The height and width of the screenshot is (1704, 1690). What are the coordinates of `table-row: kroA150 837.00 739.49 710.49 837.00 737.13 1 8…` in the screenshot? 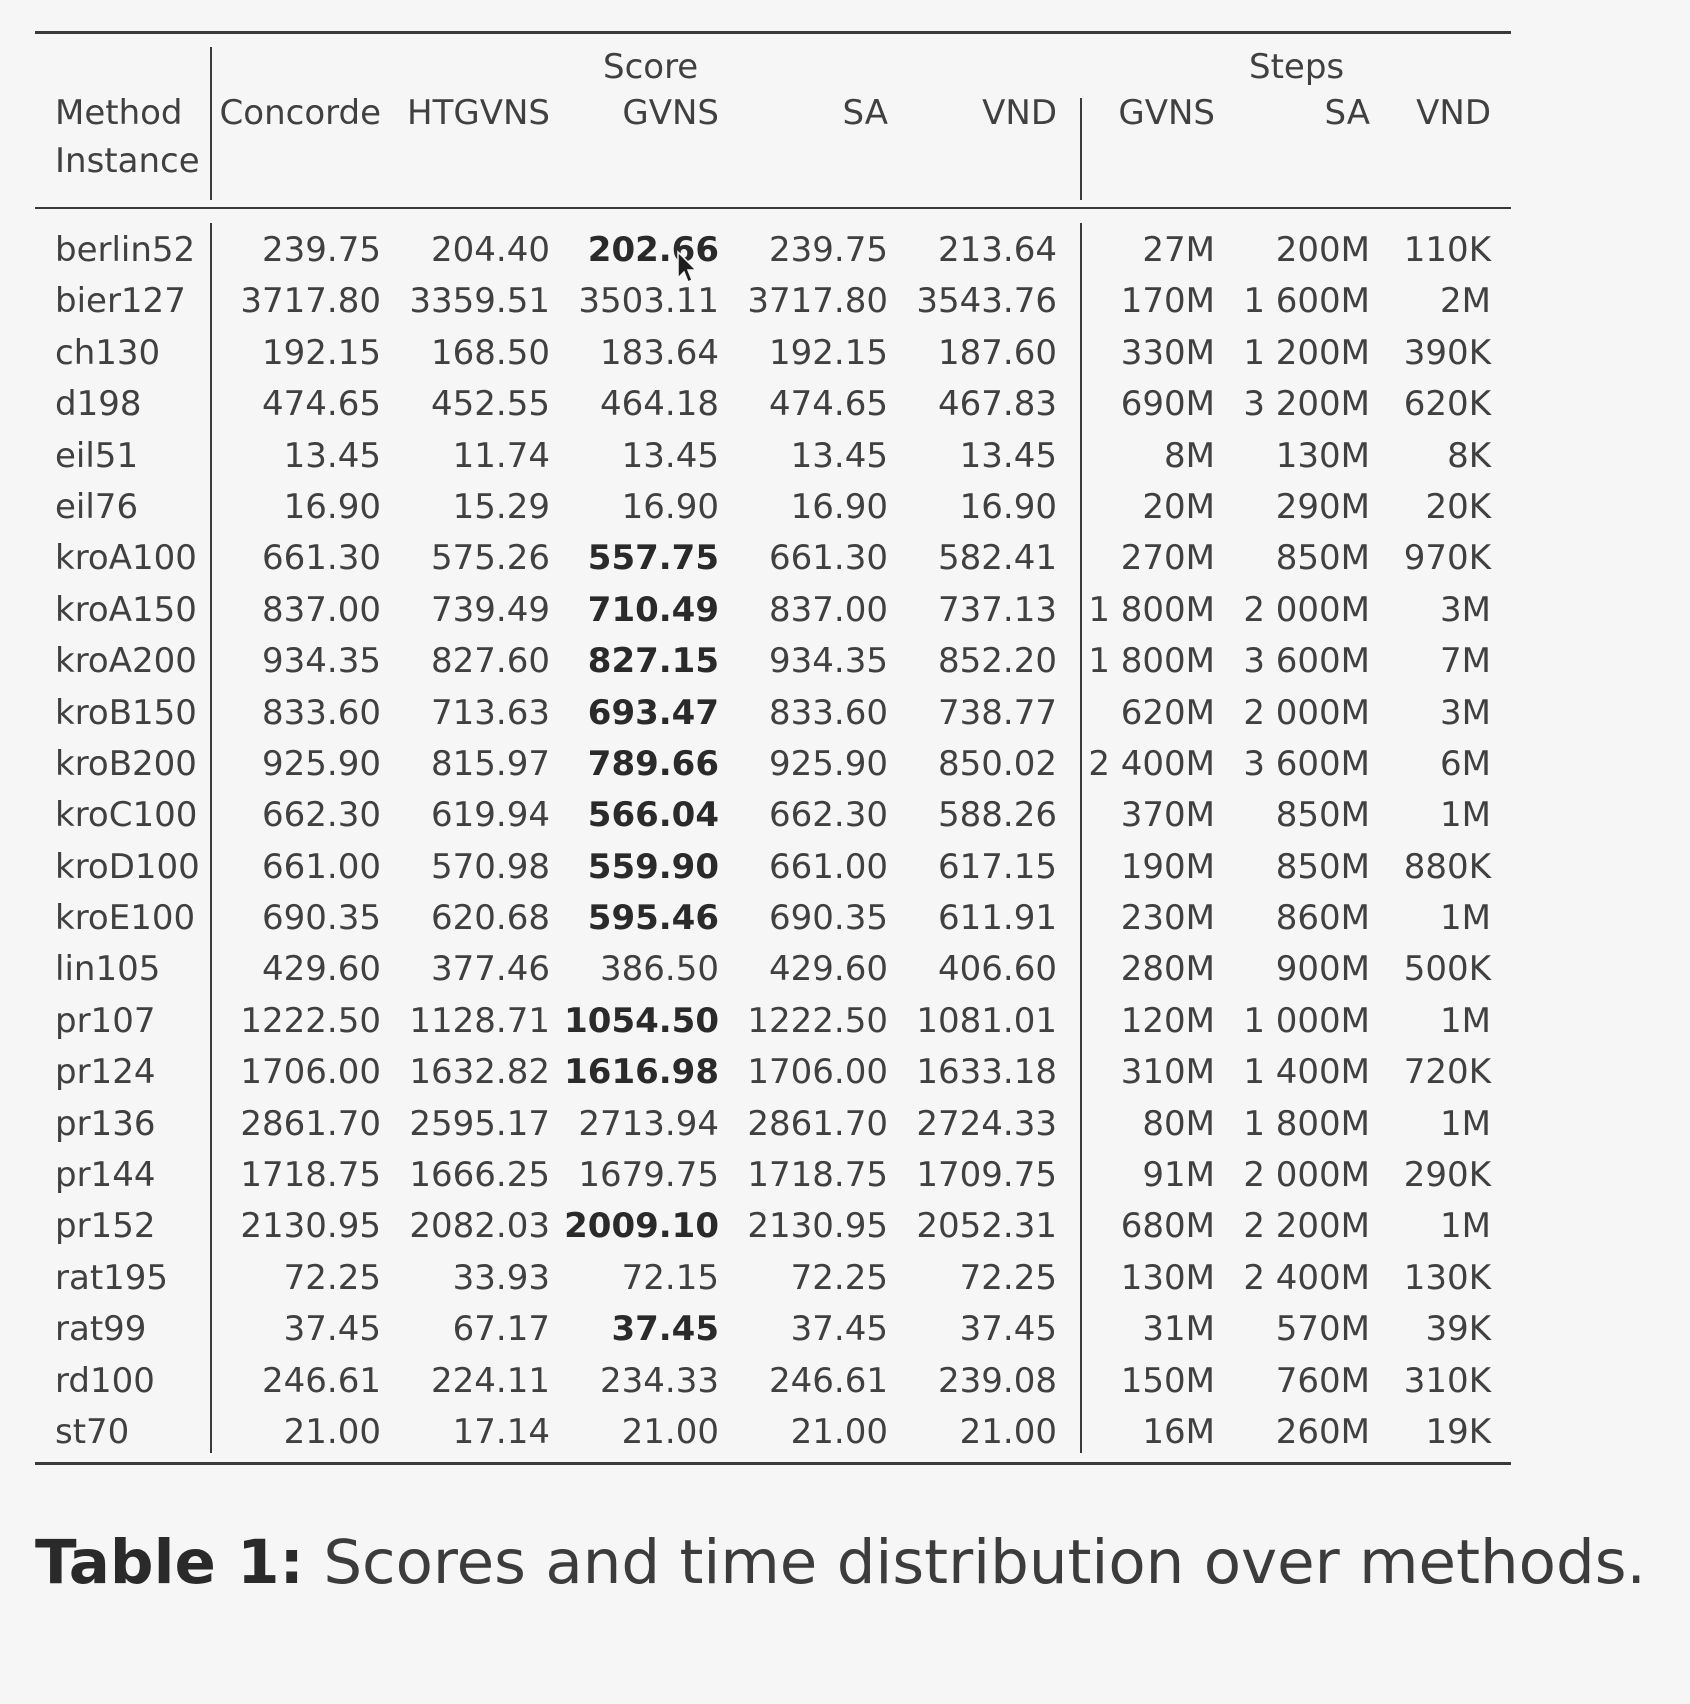 It's located at (773, 610).